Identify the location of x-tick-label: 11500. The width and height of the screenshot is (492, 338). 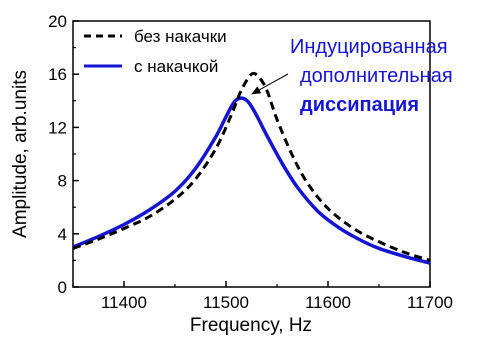
(226, 302).